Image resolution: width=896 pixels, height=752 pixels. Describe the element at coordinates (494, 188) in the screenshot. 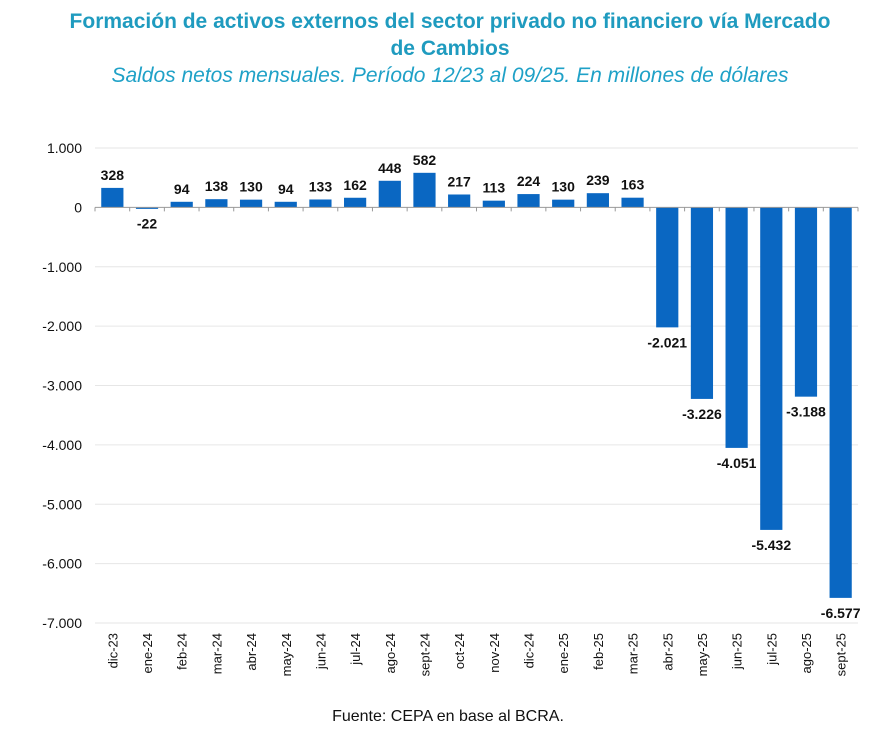

I see `data-label: 113` at that location.